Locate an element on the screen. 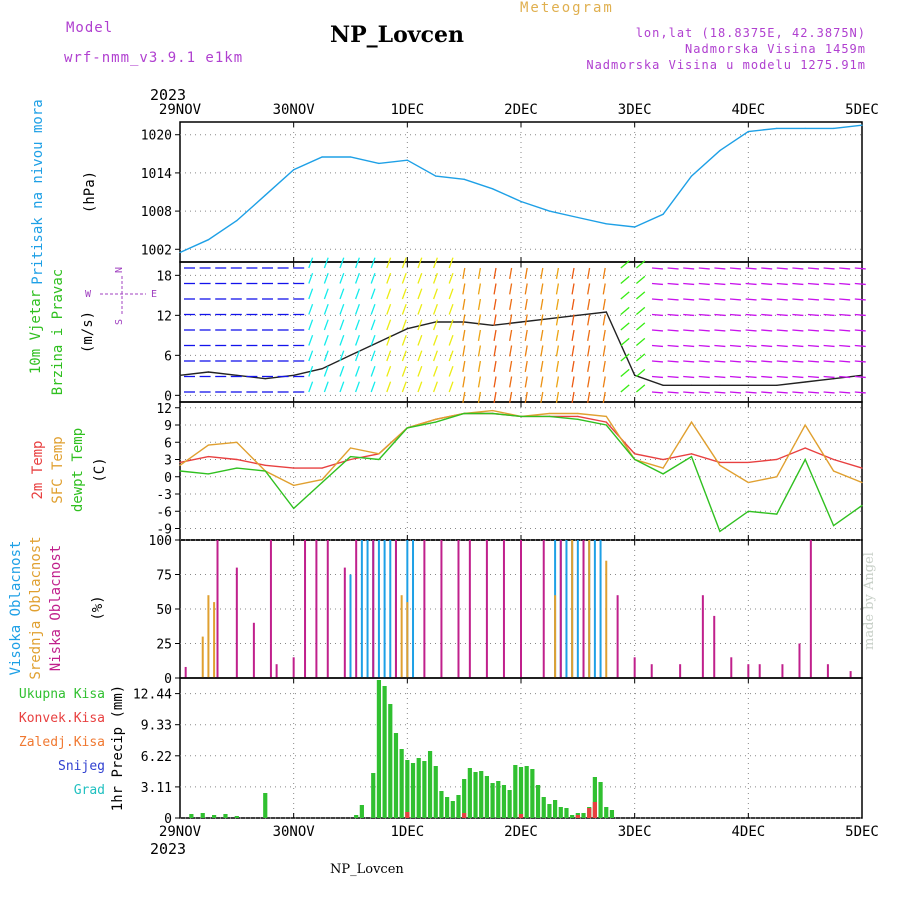  mid-cloud-label: Srednja Oblacnost is located at coordinates (36, 607).